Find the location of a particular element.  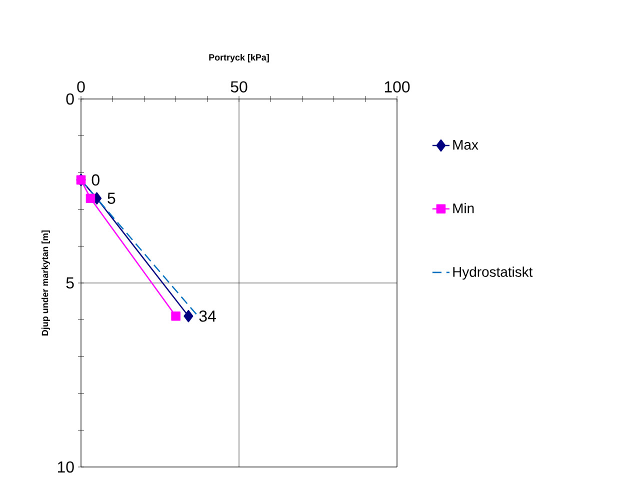

y-tick-label: 0 is located at coordinates (70, 99).